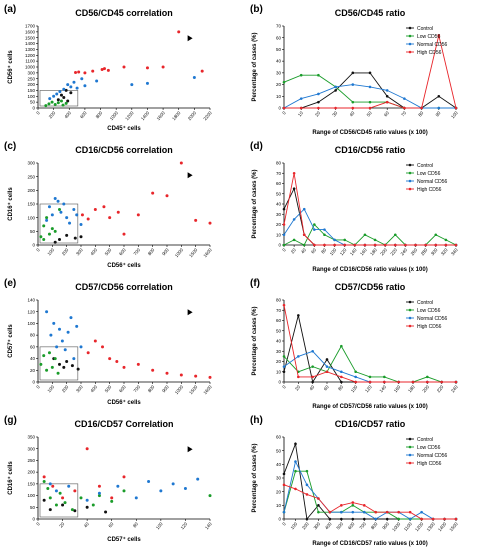 The width and height of the screenshot is (492, 550). What do you see at coordinates (279, 310) in the screenshot?
I see `y-tick-label: 70` at bounding box center [279, 310].